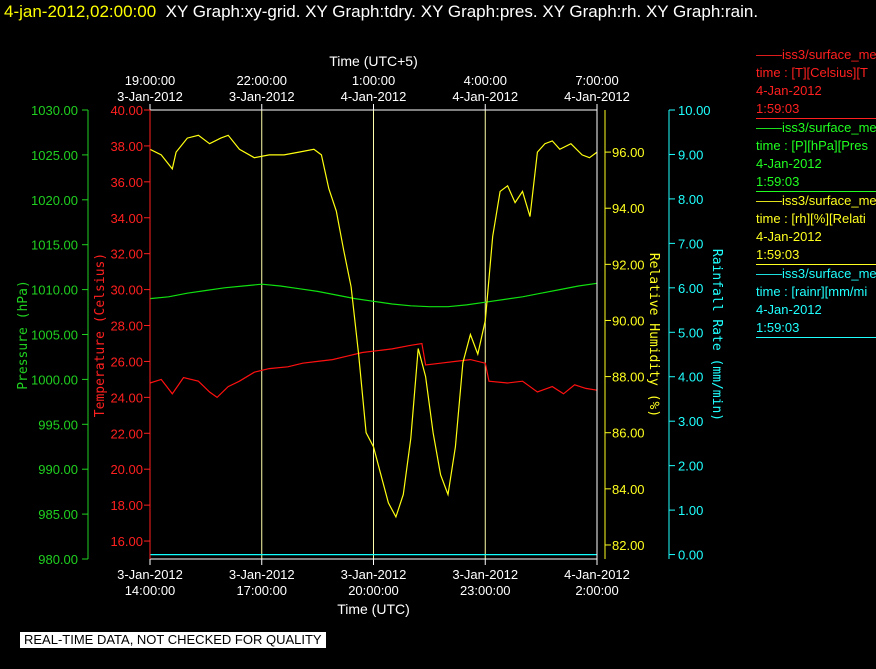 The width and height of the screenshot is (876, 669). I want to click on legend-entry-line2: time : [rainr][mm/mi, so click(812, 291).